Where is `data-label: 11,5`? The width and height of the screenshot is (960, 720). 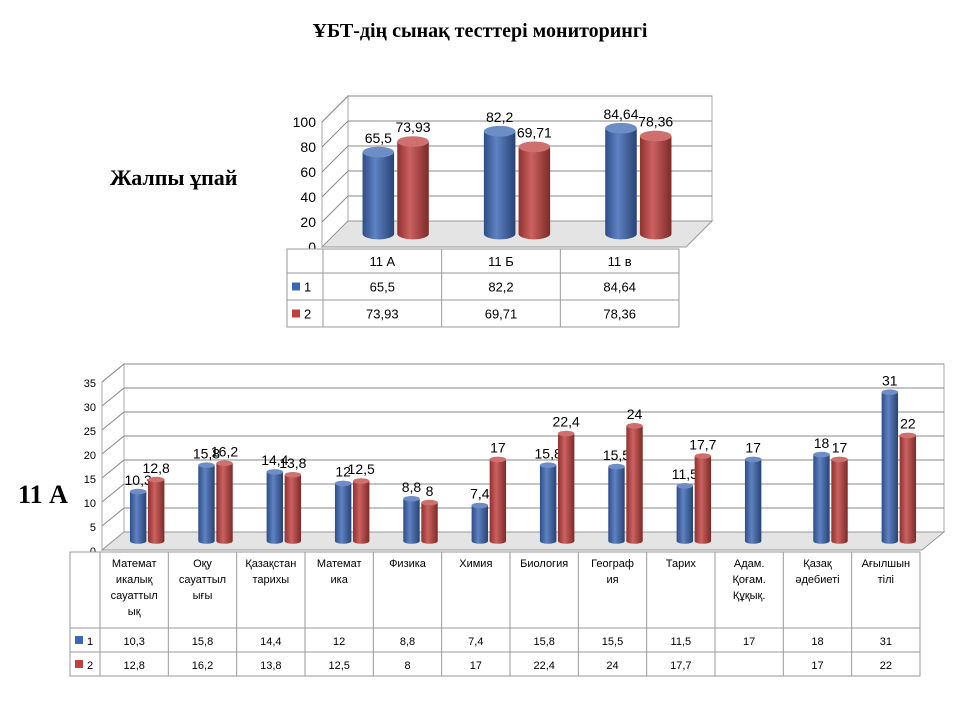 data-label: 11,5 is located at coordinates (685, 474).